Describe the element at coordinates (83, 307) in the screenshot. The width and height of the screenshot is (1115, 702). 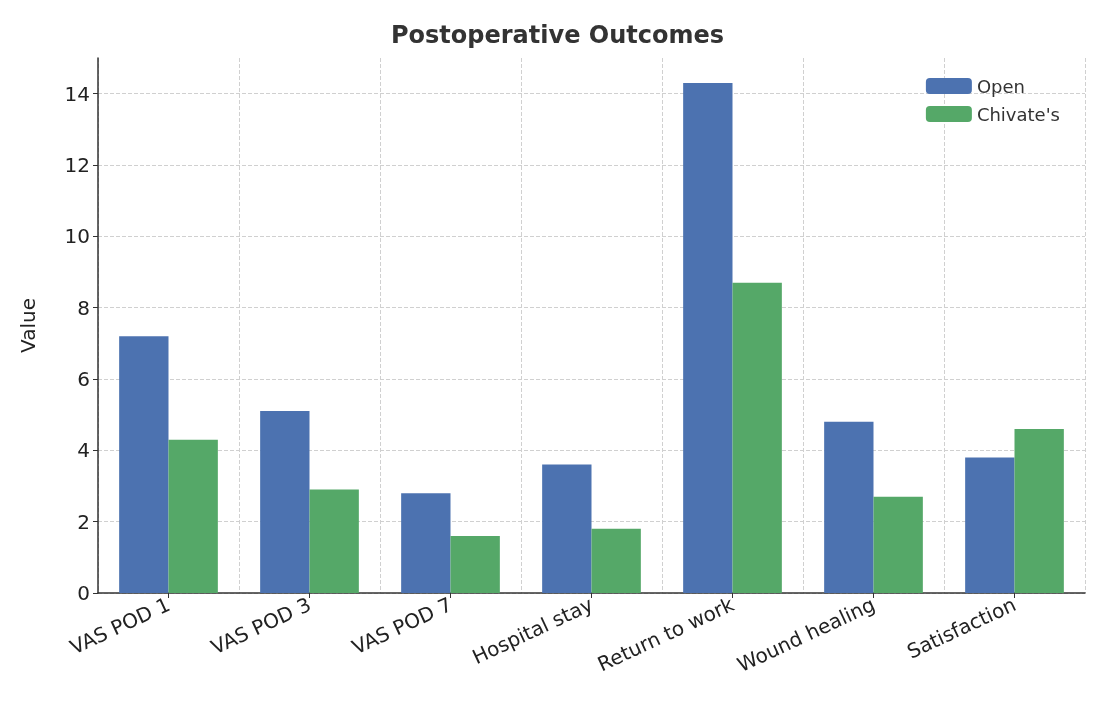
I see `y-tick-label: 8` at that location.